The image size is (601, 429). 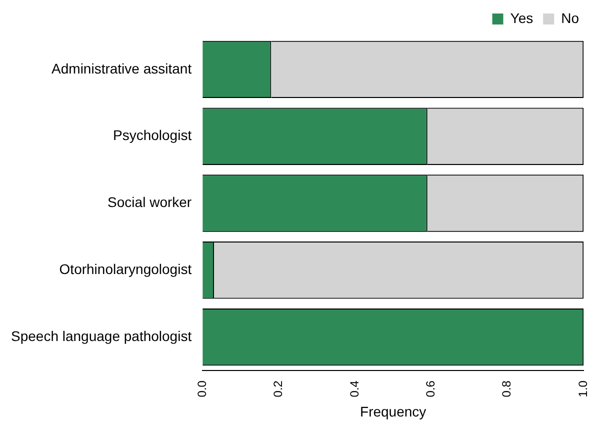 What do you see at coordinates (393, 411) in the screenshot?
I see `x-axis-title: Frequency` at bounding box center [393, 411].